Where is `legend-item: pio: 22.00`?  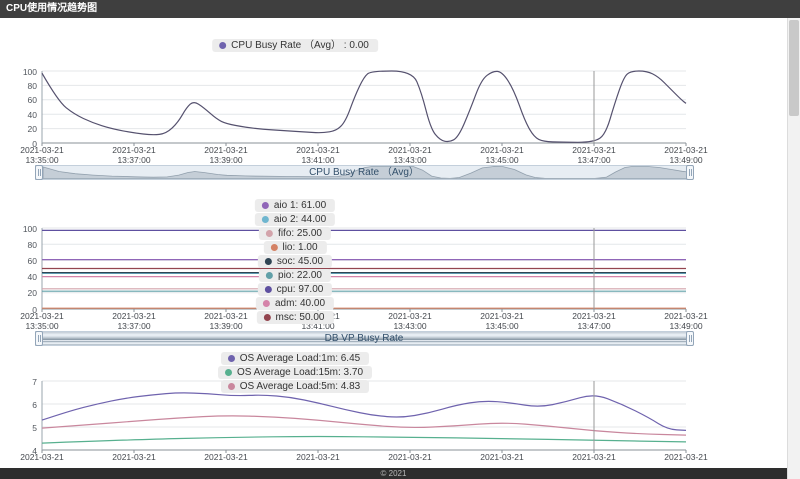
legend-item: pio: 22.00 is located at coordinates (295, 275).